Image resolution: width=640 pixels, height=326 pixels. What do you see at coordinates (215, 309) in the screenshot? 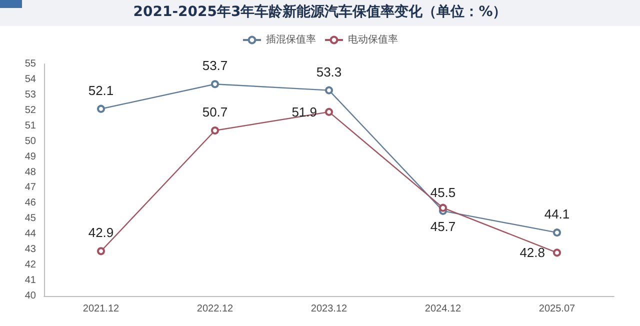
I see `x-tick-label: 2022.12` at bounding box center [215, 309].